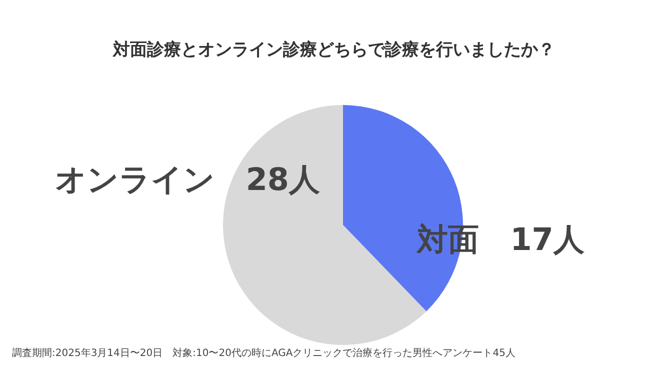 The height and width of the screenshot is (376, 668). What do you see at coordinates (134, 180) in the screenshot?
I see `slice-label: オンライン` at bounding box center [134, 180].